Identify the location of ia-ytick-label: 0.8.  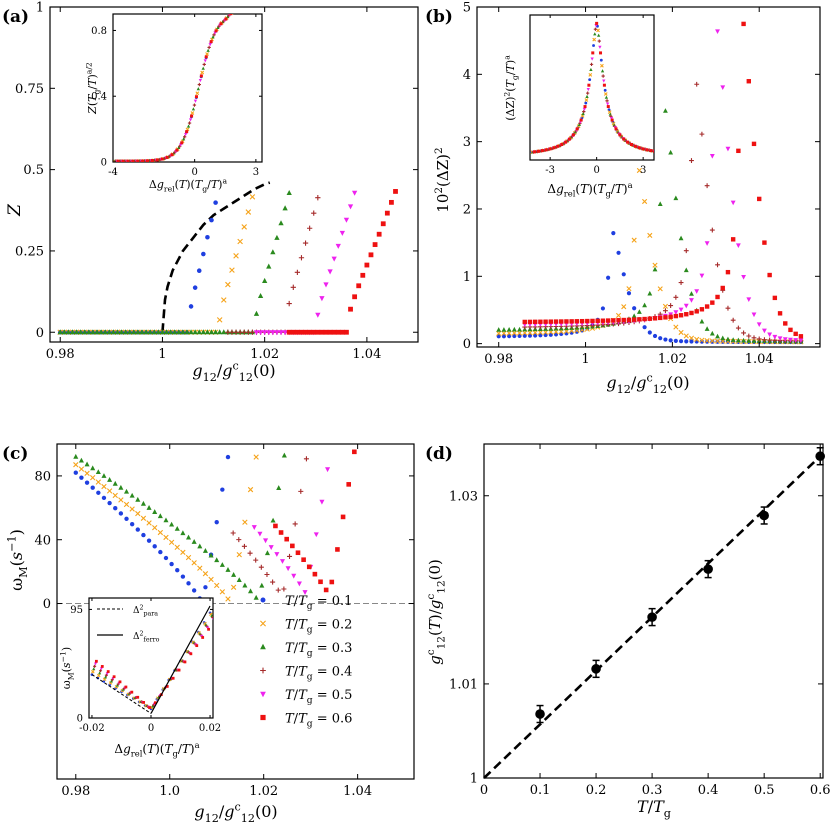
(99, 31).